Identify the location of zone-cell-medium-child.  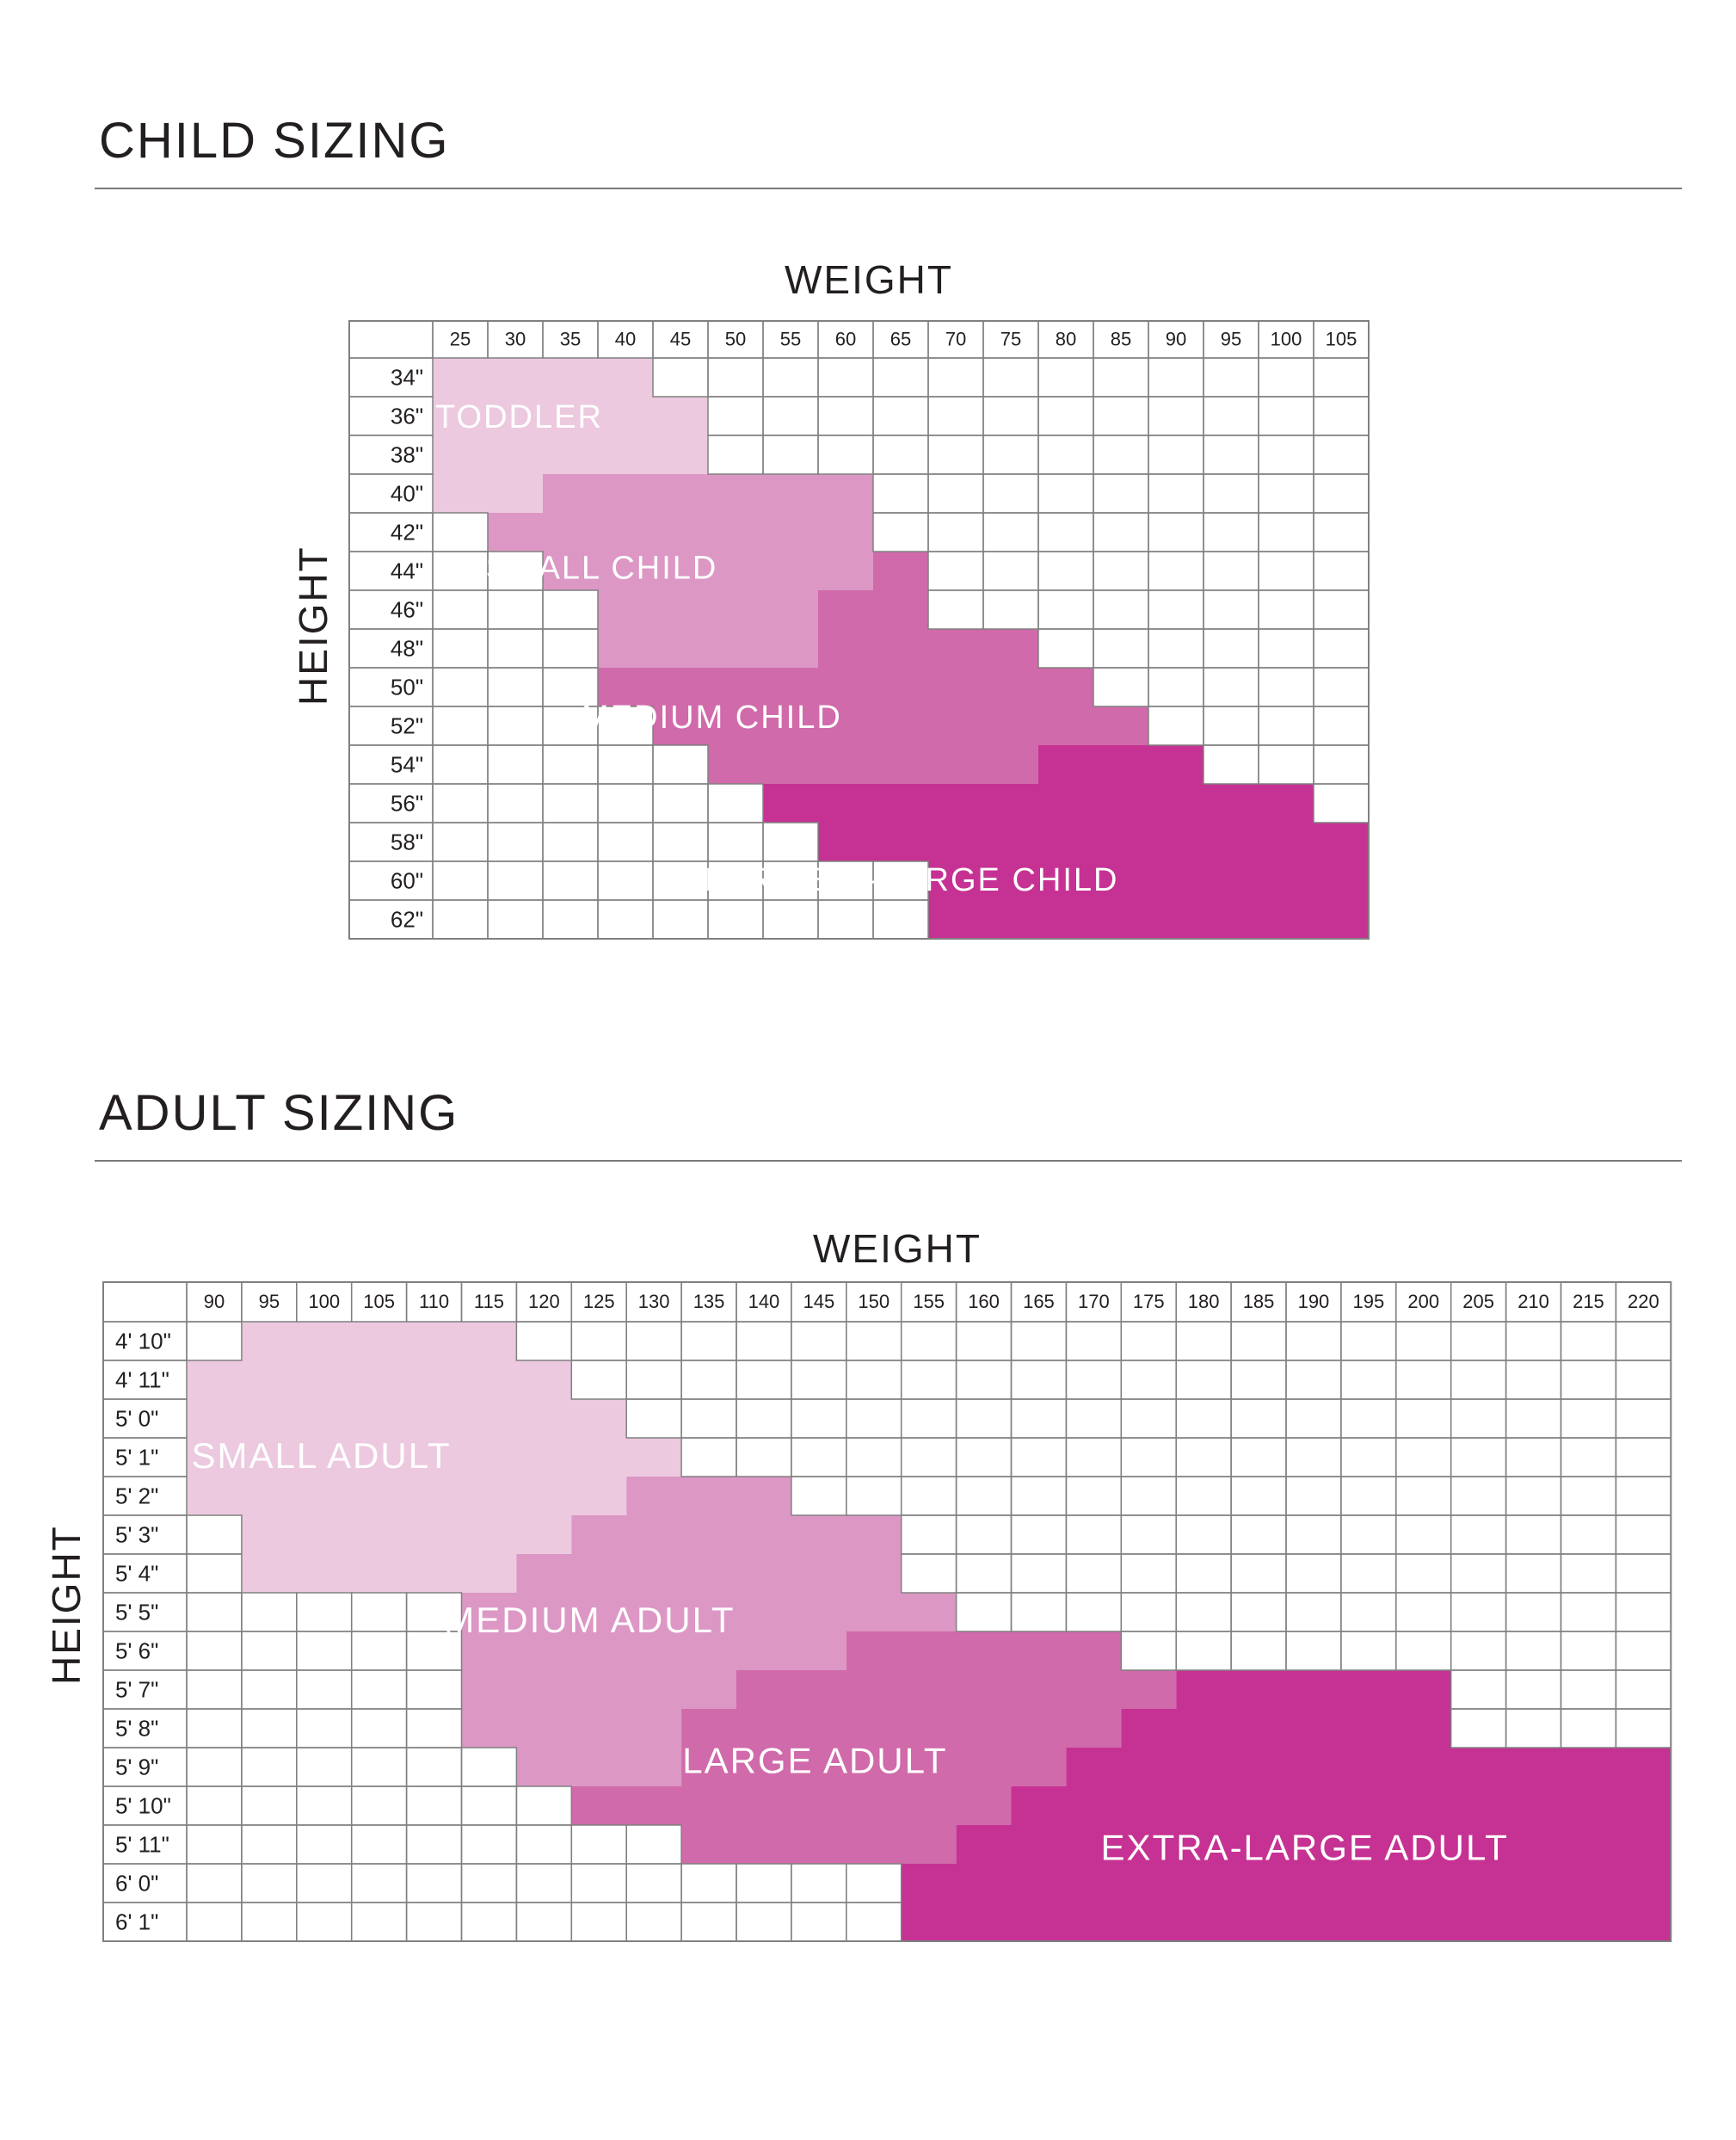
(928, 648).